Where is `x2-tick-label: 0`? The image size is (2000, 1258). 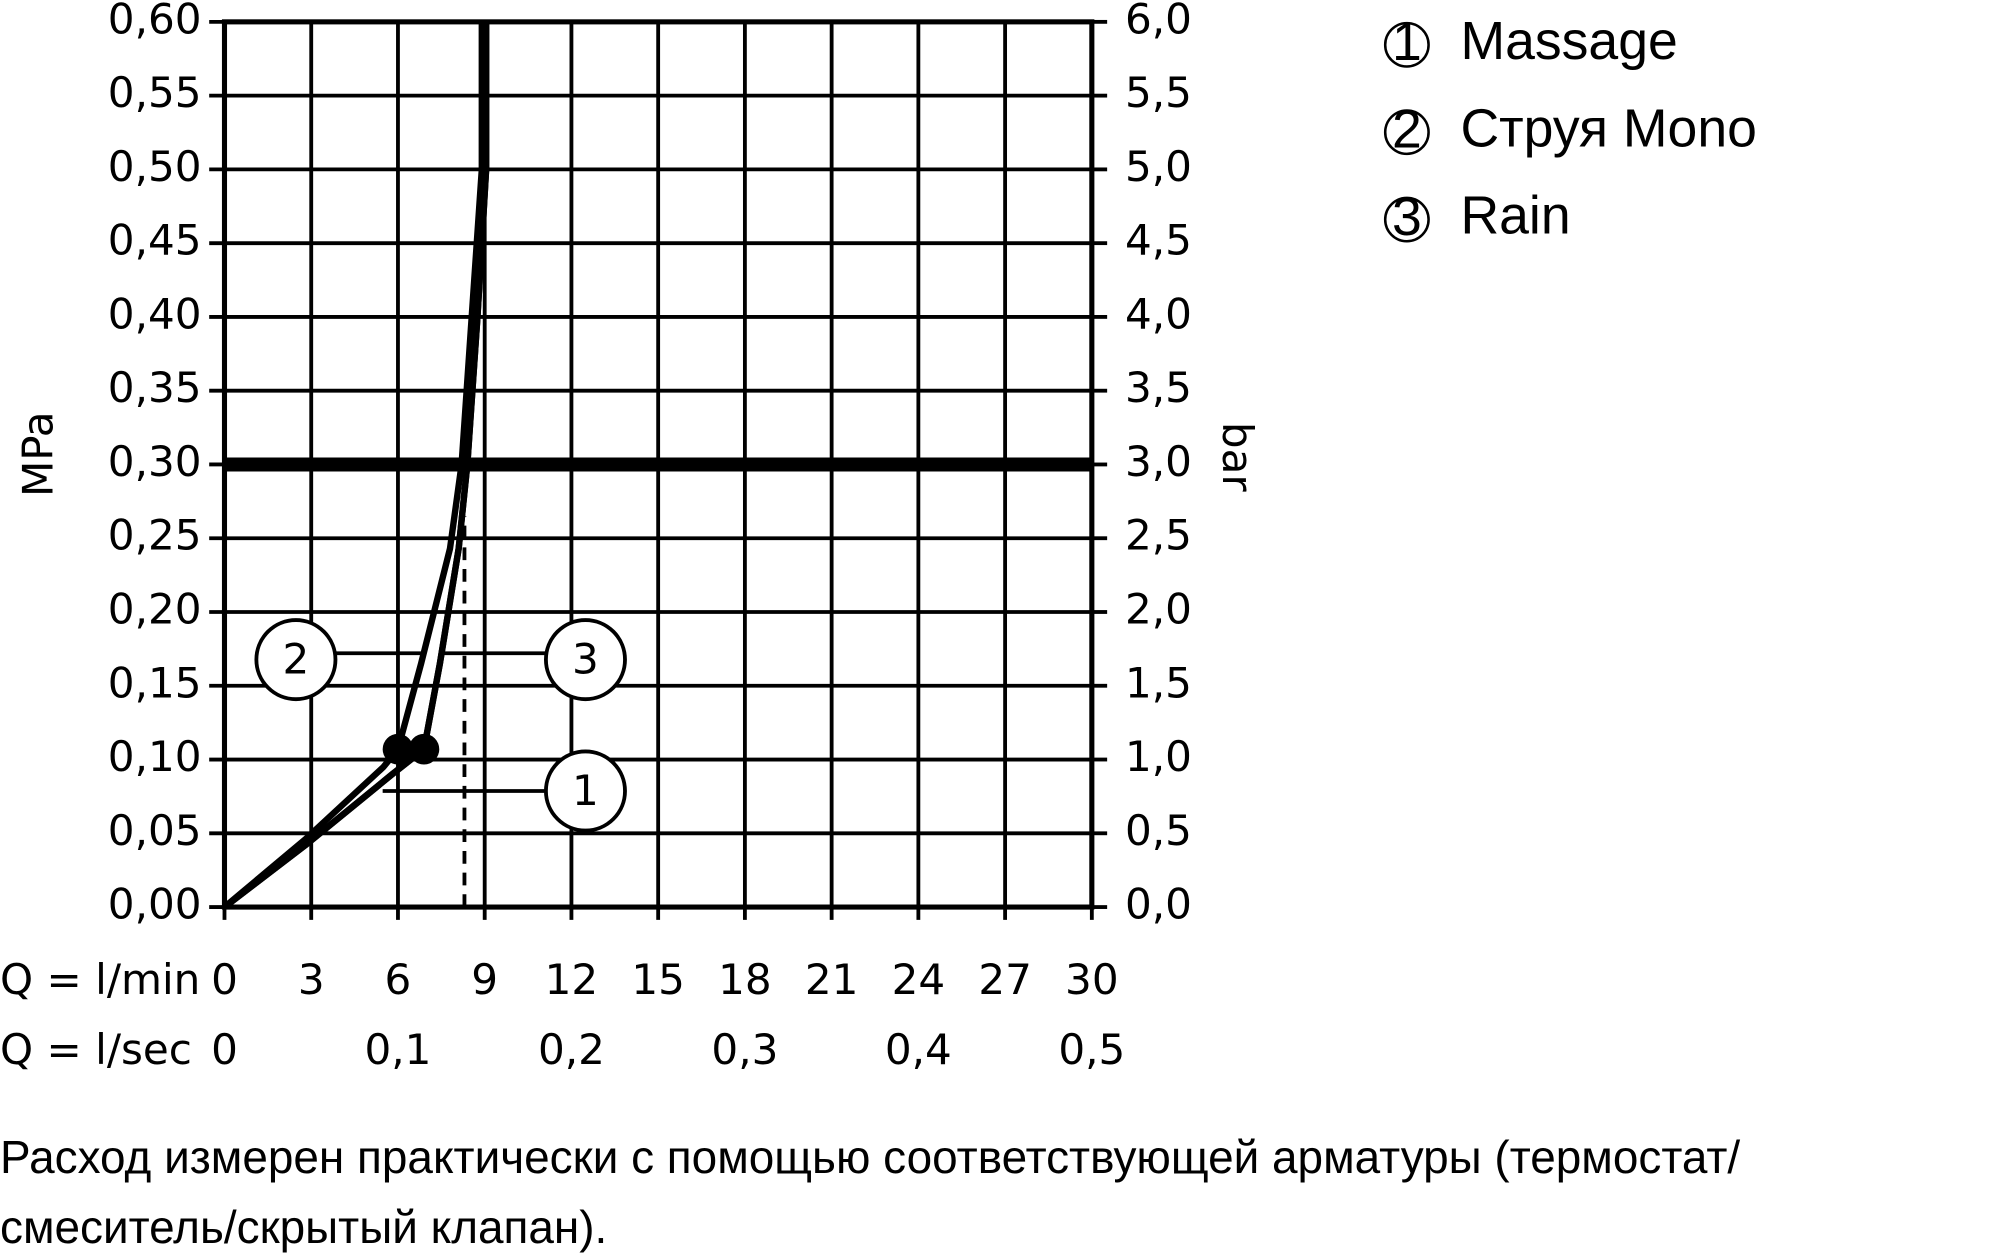 x2-tick-label: 0 is located at coordinates (224, 1049).